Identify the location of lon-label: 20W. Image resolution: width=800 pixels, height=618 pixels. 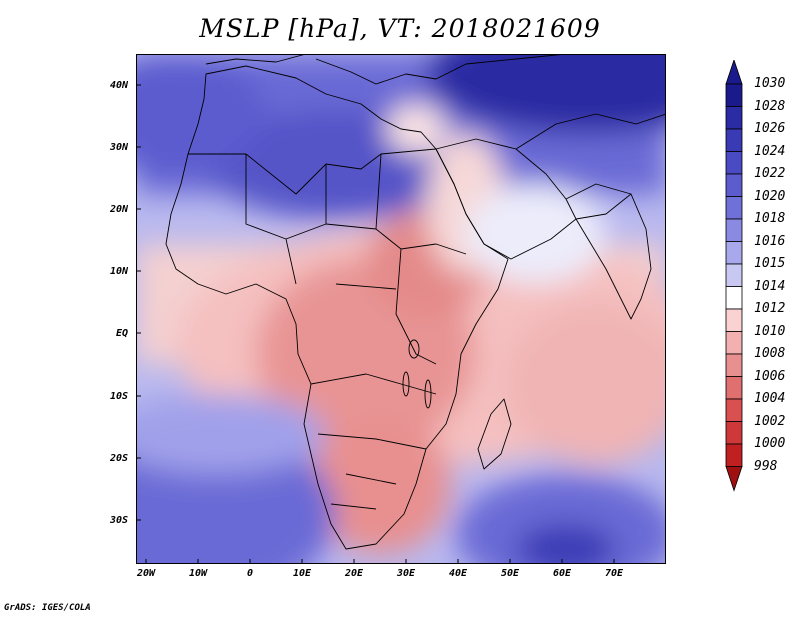
(146, 573).